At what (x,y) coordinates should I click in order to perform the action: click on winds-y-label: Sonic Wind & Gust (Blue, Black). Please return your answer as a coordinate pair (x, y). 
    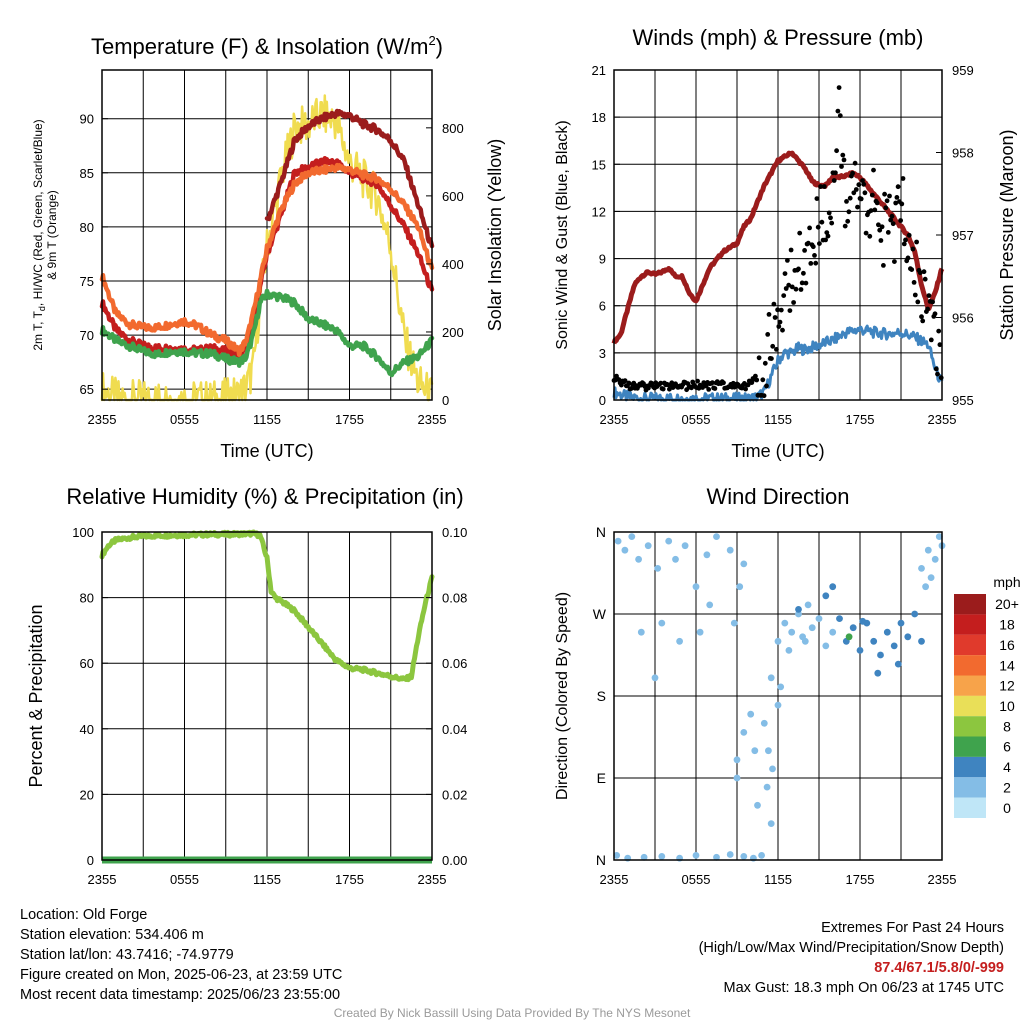
    Looking at the image, I should click on (562, 234).